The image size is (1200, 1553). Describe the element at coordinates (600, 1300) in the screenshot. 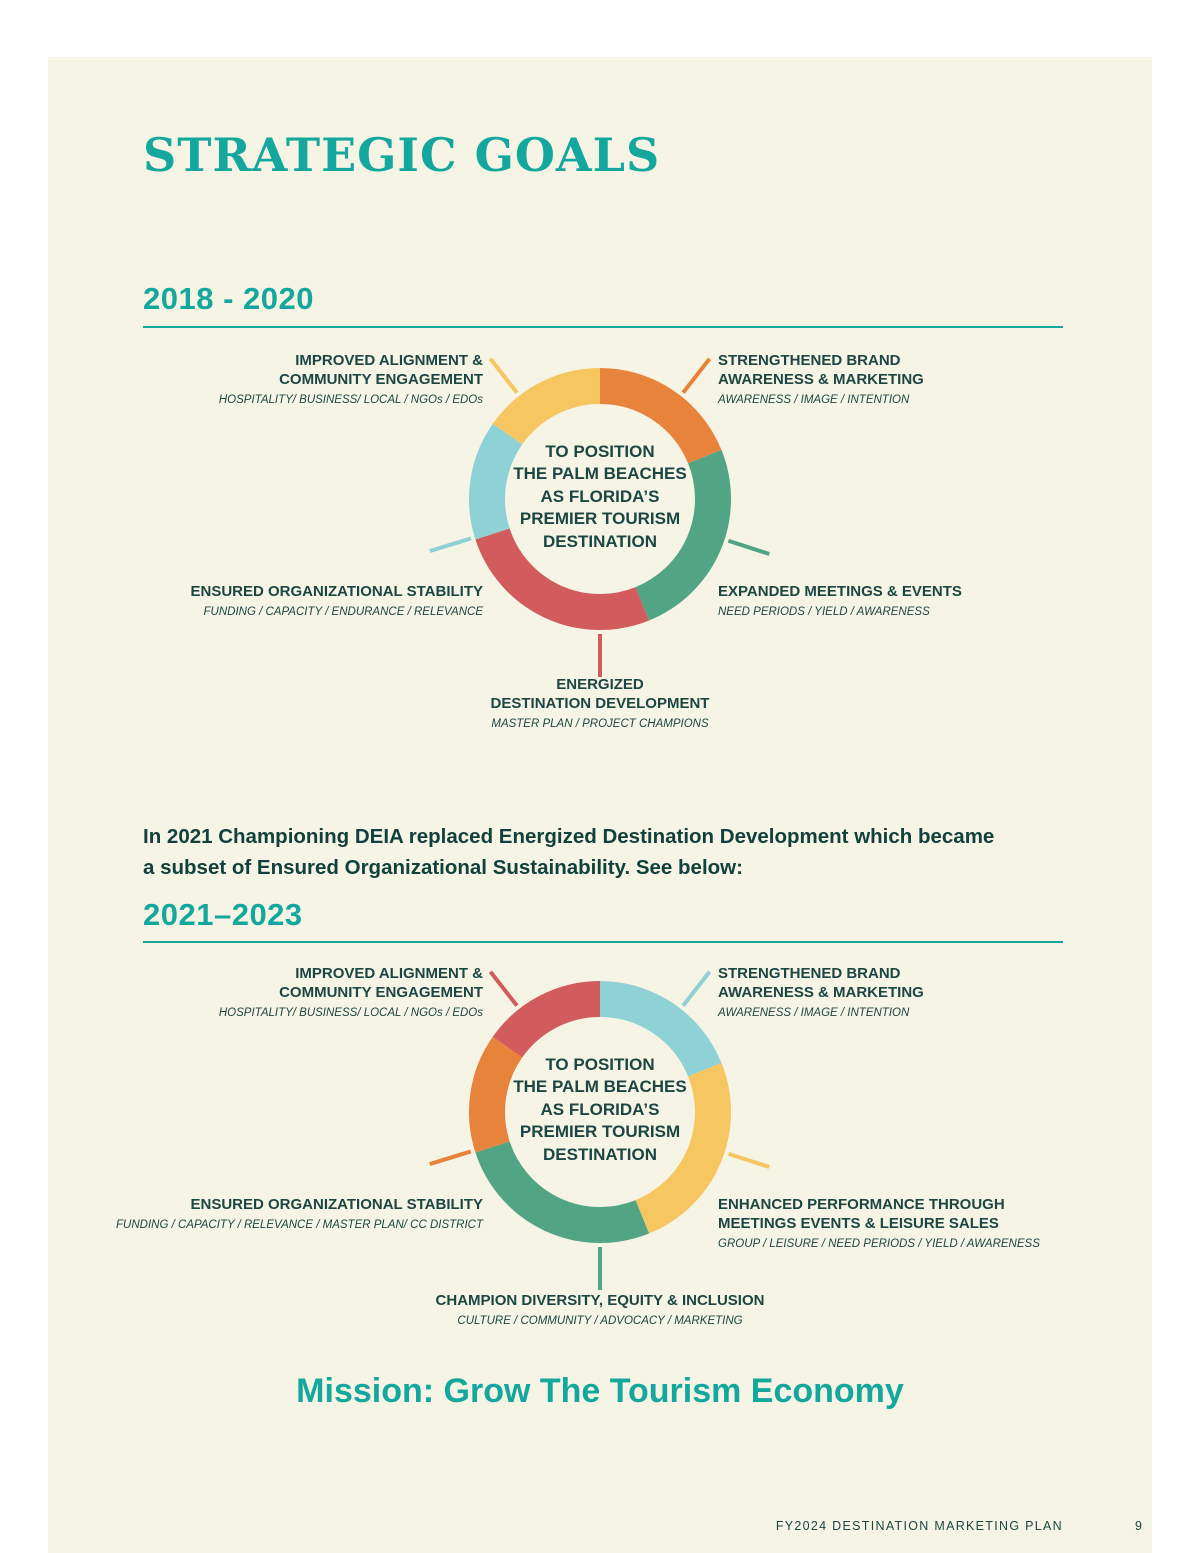

I see `goal-title: CHAMPION DIVERSITY, EQUITY & INCLUSION` at that location.